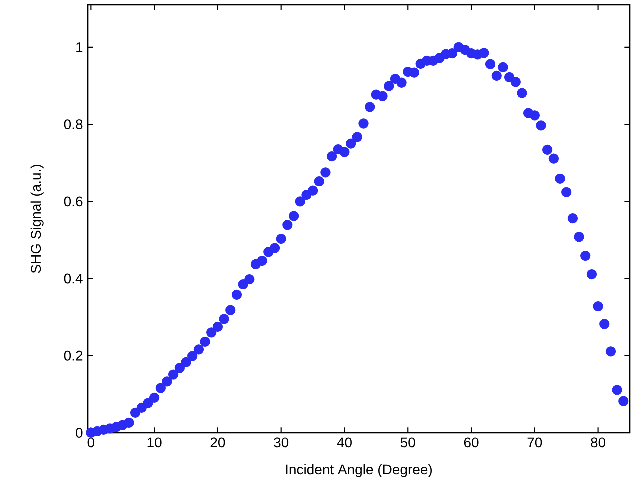 The image size is (633, 491). I want to click on y-tick-label: 1, so click(79, 47).